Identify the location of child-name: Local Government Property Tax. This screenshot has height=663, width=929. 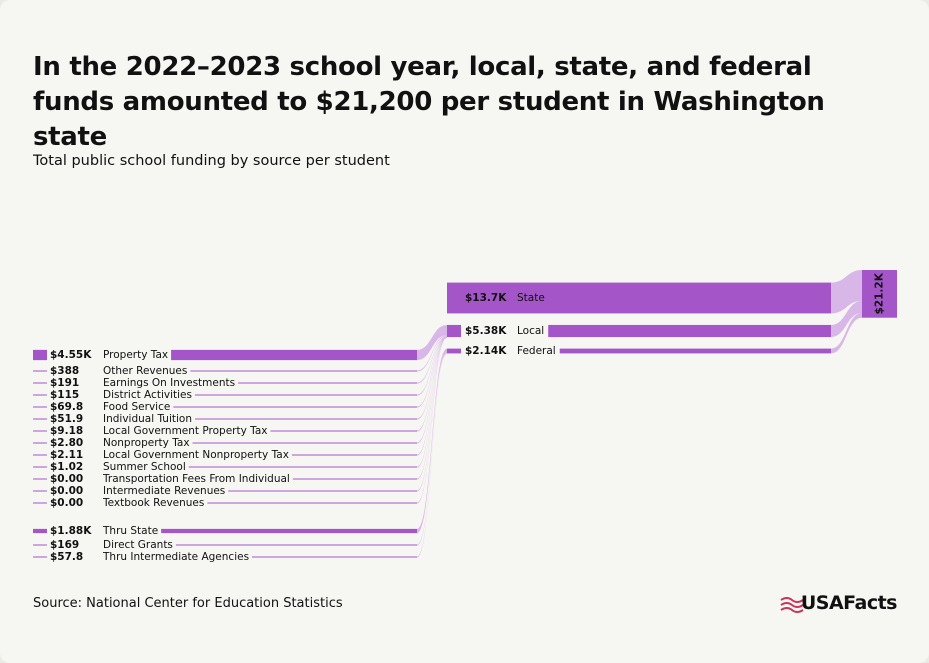
(185, 431).